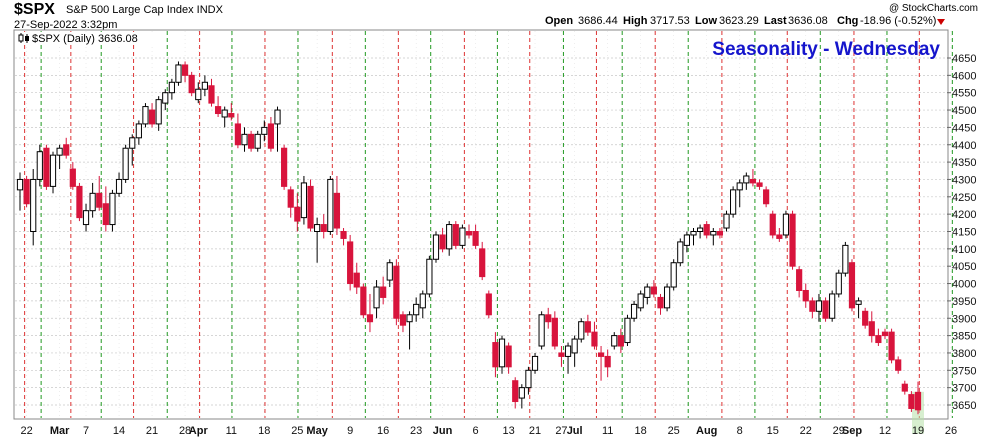  I want to click on y-tick-label: 4350, so click(964, 163).